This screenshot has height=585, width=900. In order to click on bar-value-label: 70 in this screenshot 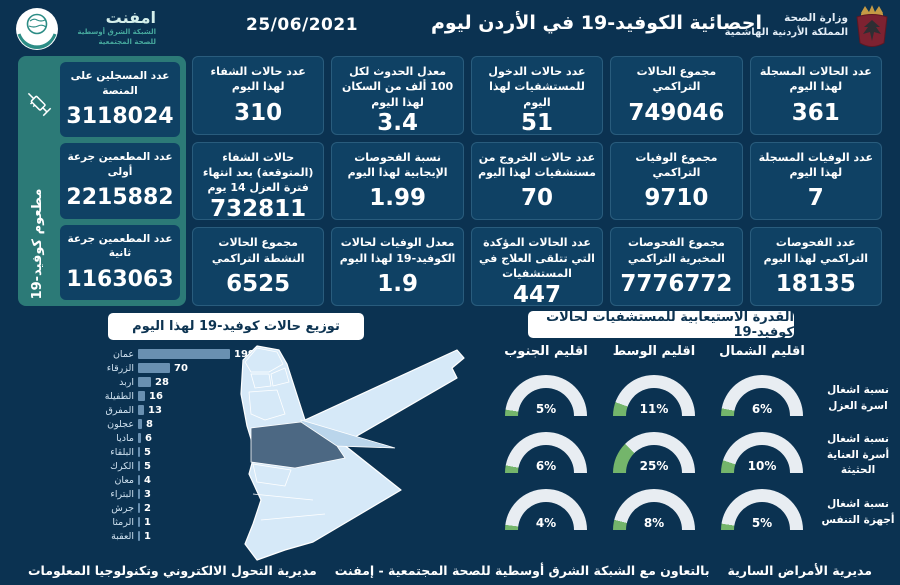, I will do `click(181, 368)`.